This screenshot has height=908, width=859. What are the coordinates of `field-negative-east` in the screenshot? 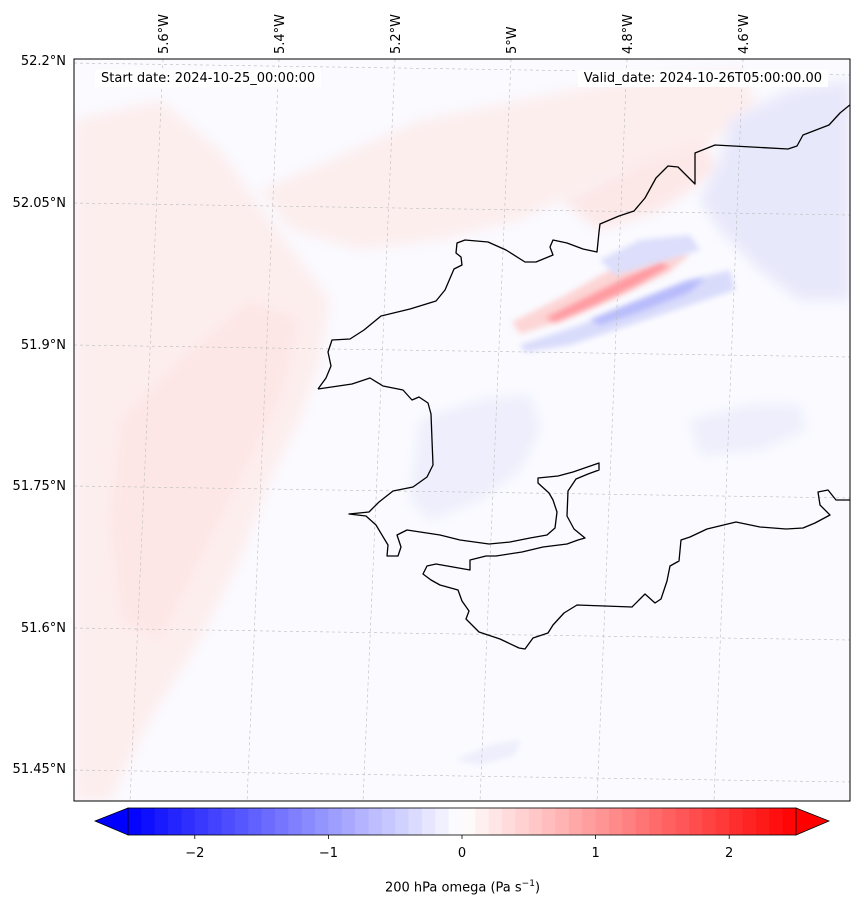 It's located at (747, 430).